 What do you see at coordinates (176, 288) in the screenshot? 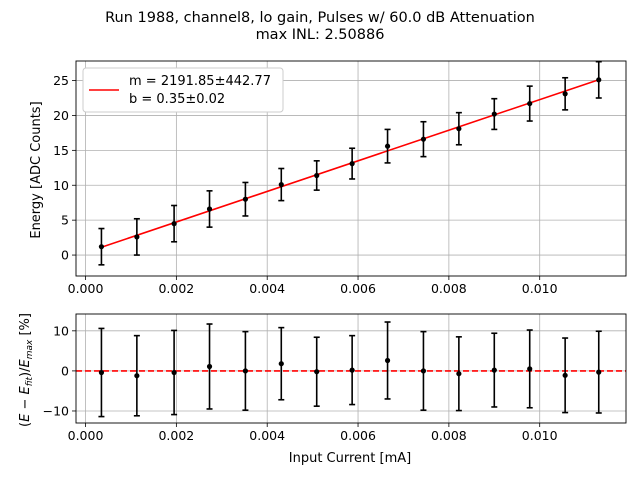
I see `top-x-tick-label: 0.002` at bounding box center [176, 288].